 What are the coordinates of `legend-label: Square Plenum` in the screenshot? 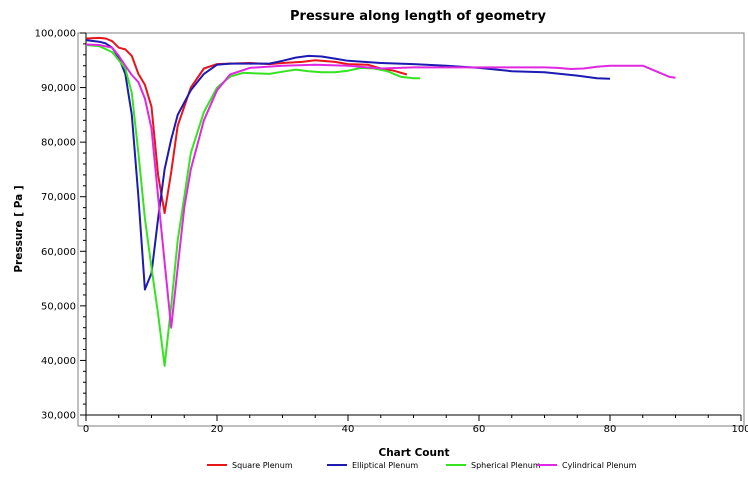 It's located at (262, 465).